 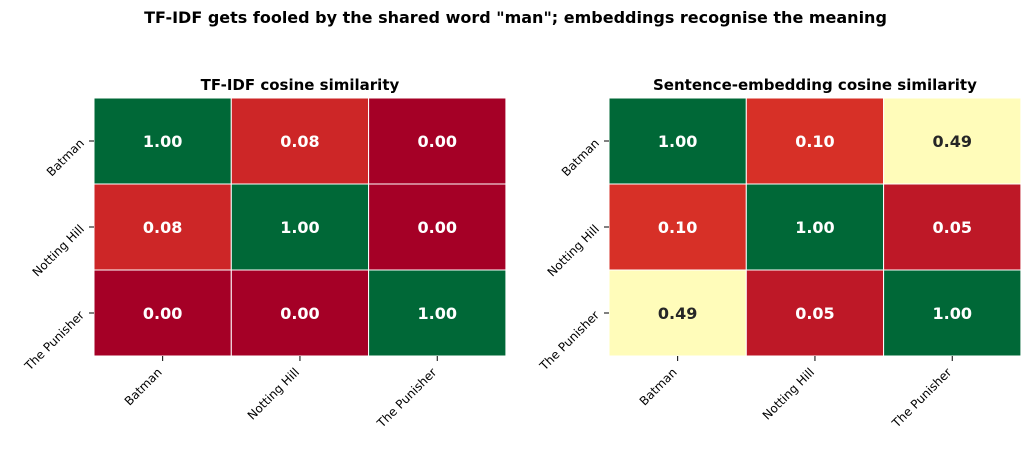 I want to click on panel-title: Sentence-embedding cosine similarity, so click(x=815, y=85).